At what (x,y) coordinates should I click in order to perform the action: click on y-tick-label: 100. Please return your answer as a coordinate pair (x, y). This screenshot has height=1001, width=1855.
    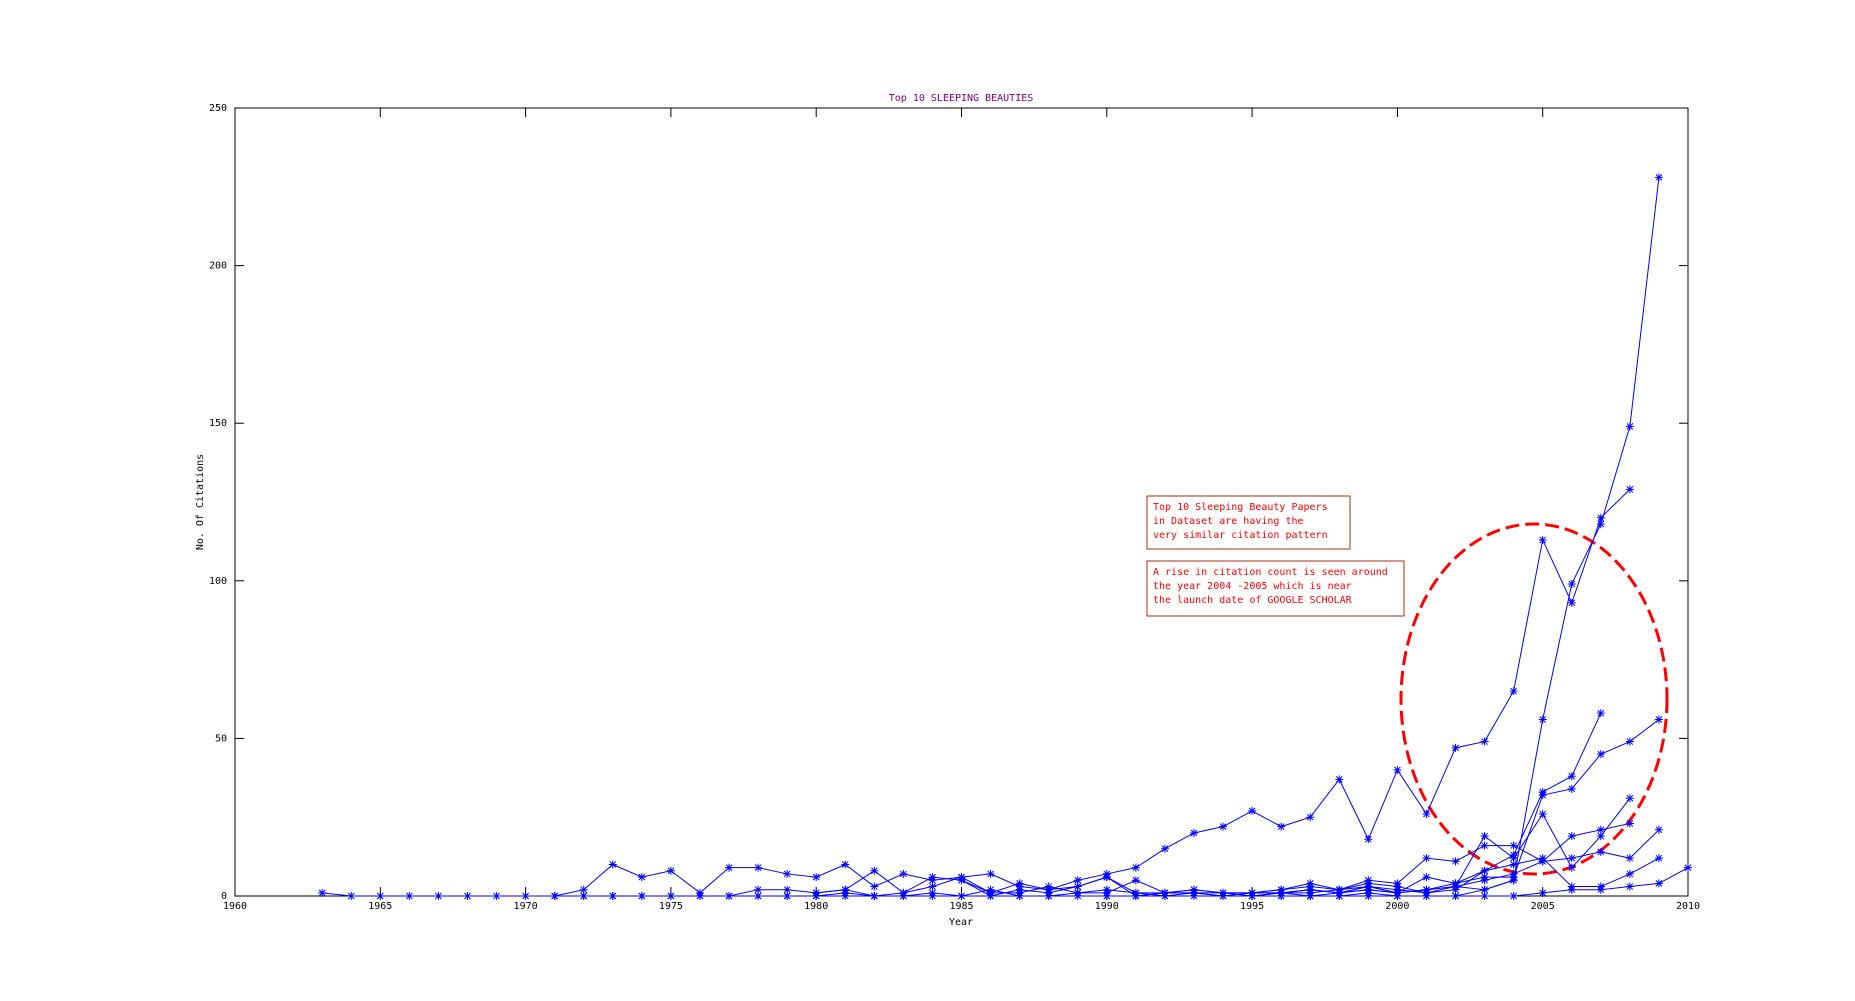
    Looking at the image, I should click on (218, 581).